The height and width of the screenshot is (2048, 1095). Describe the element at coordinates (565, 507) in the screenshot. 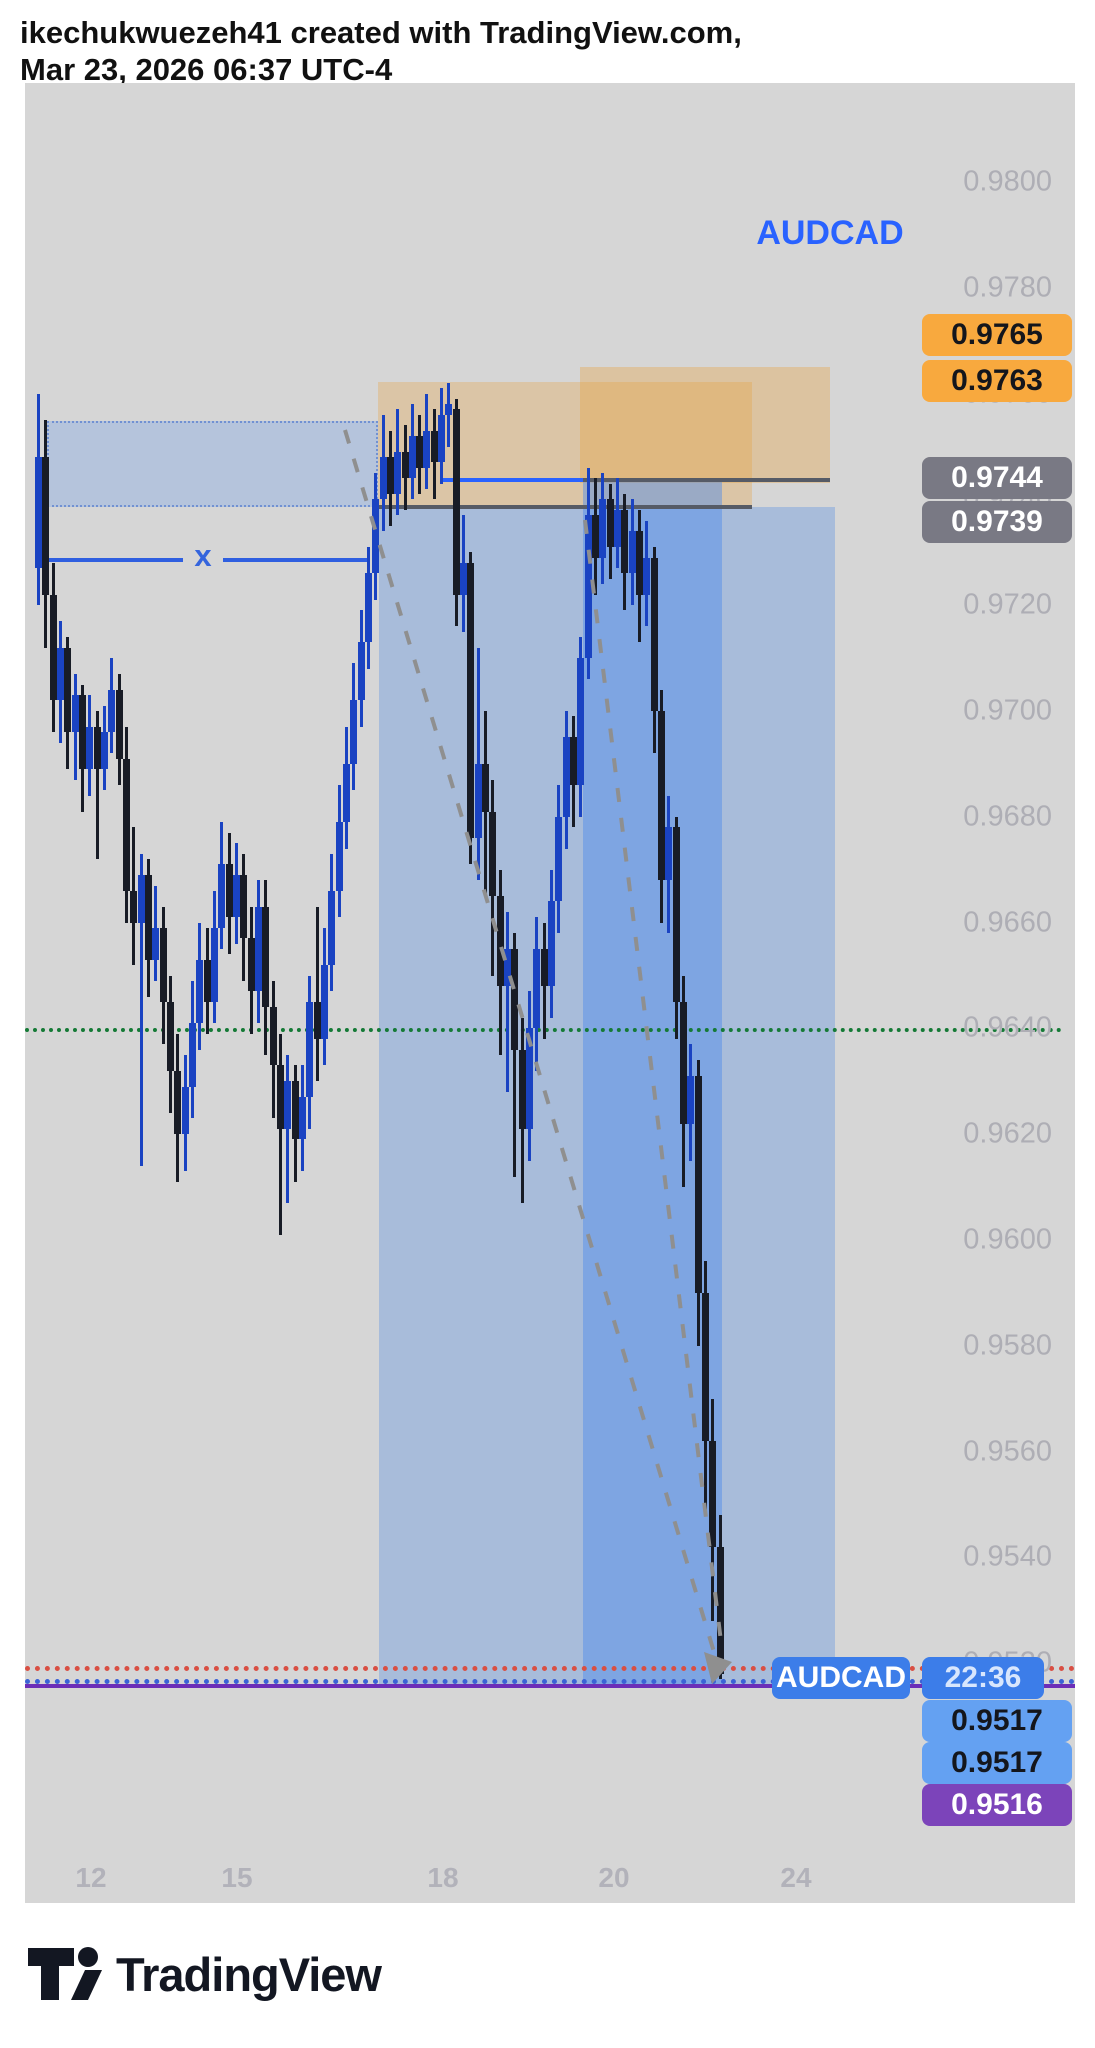

I see `level-line-9739-gray` at that location.